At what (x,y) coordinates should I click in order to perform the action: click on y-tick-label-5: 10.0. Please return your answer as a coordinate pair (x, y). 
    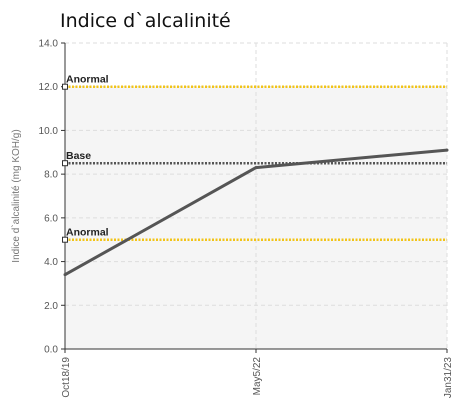
    Looking at the image, I should click on (49, 131).